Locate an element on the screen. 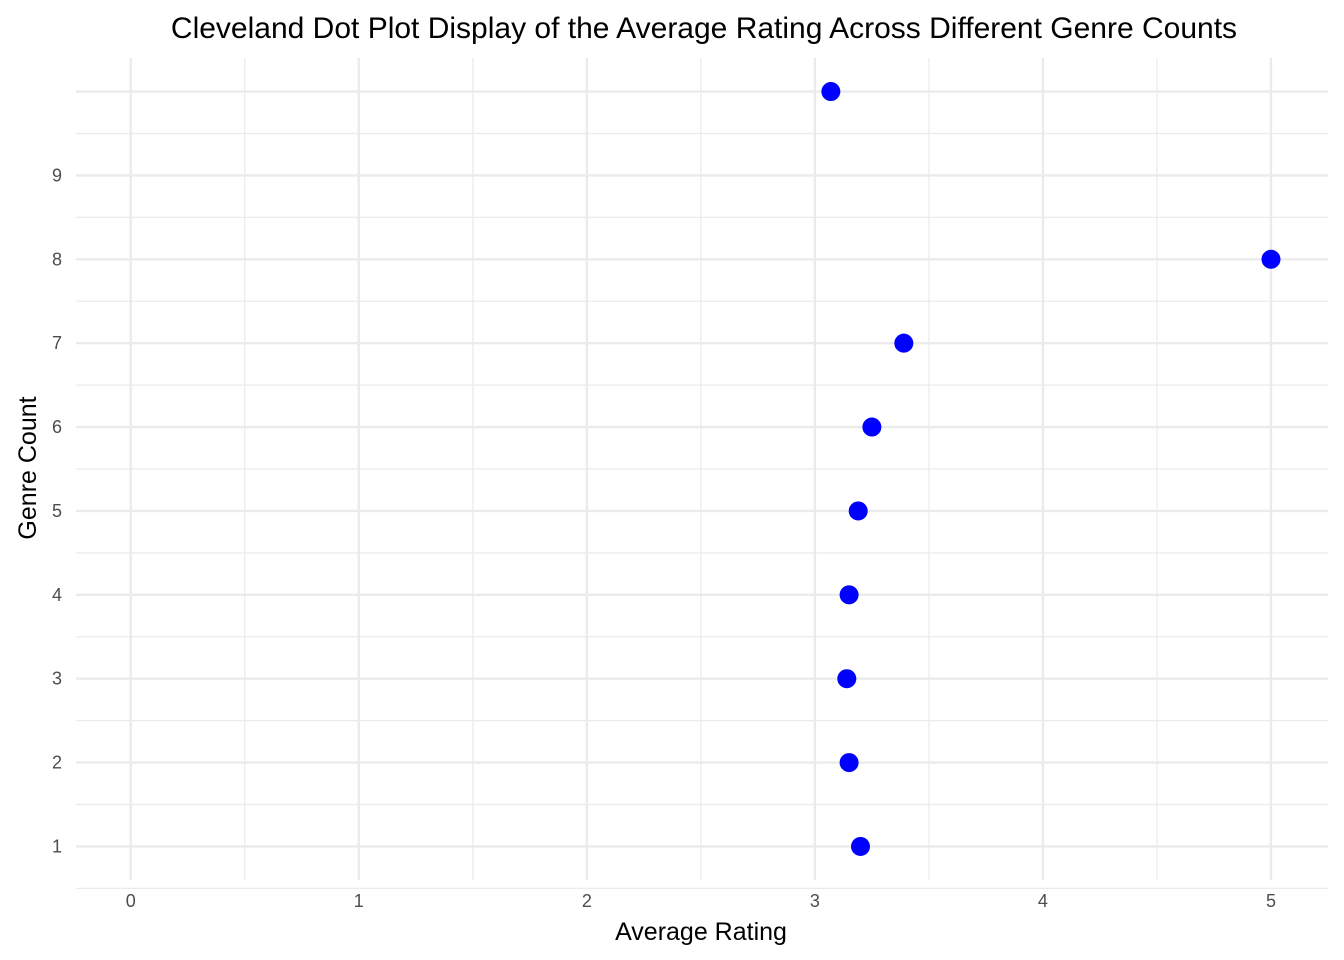  x-axis-title: Average Rating is located at coordinates (701, 932).